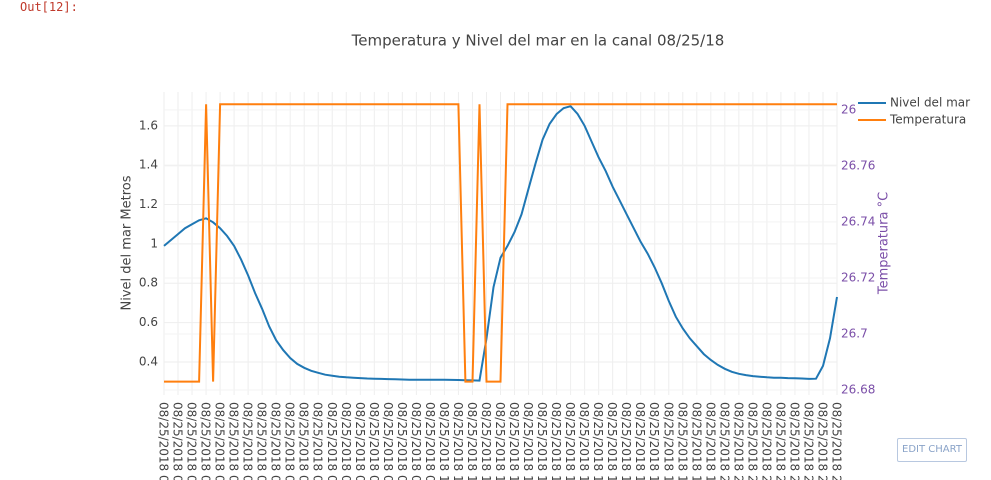  I want to click on y-tick-label: 1.4, so click(148, 165).